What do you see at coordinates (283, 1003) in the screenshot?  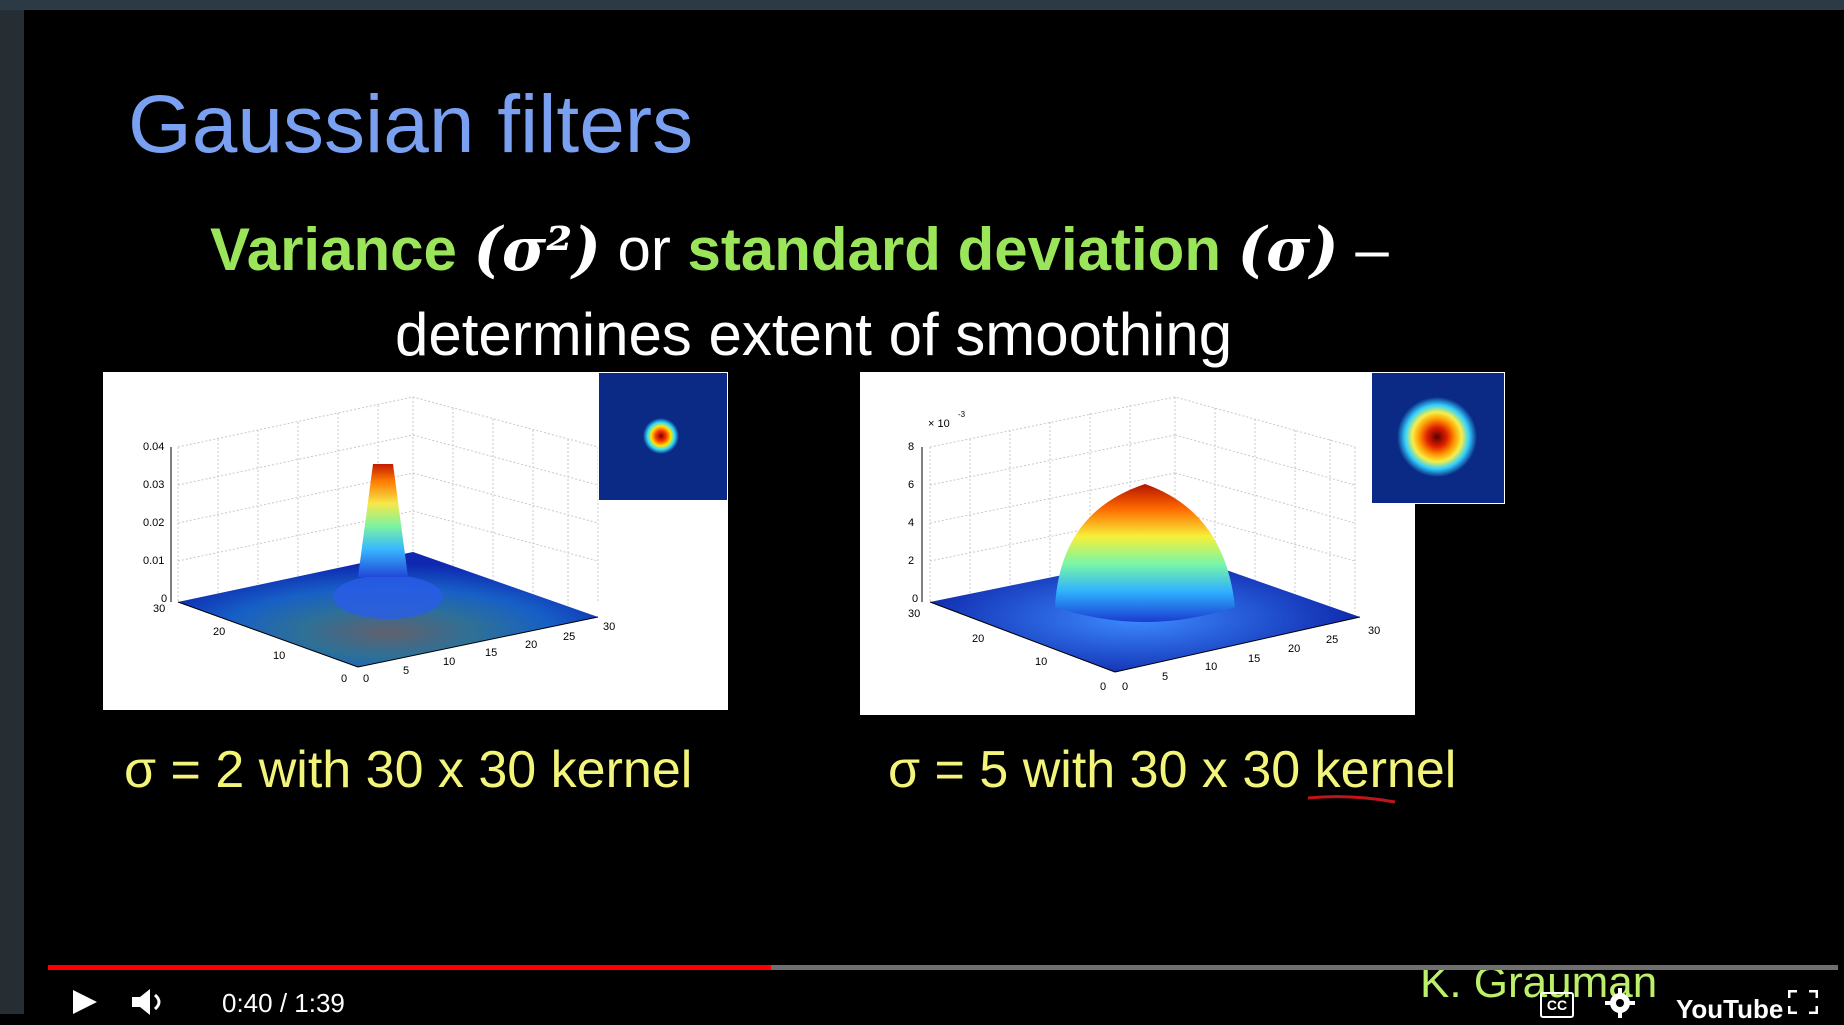 I see `time-display: 0:40 / 1:39` at bounding box center [283, 1003].